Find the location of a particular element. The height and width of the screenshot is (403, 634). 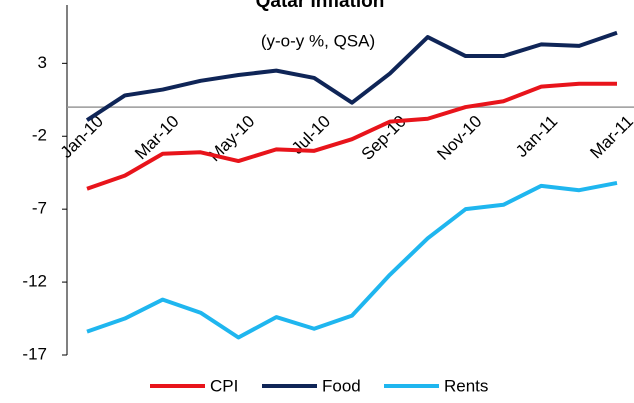

y-tick-label: -7 is located at coordinates (39, 208).